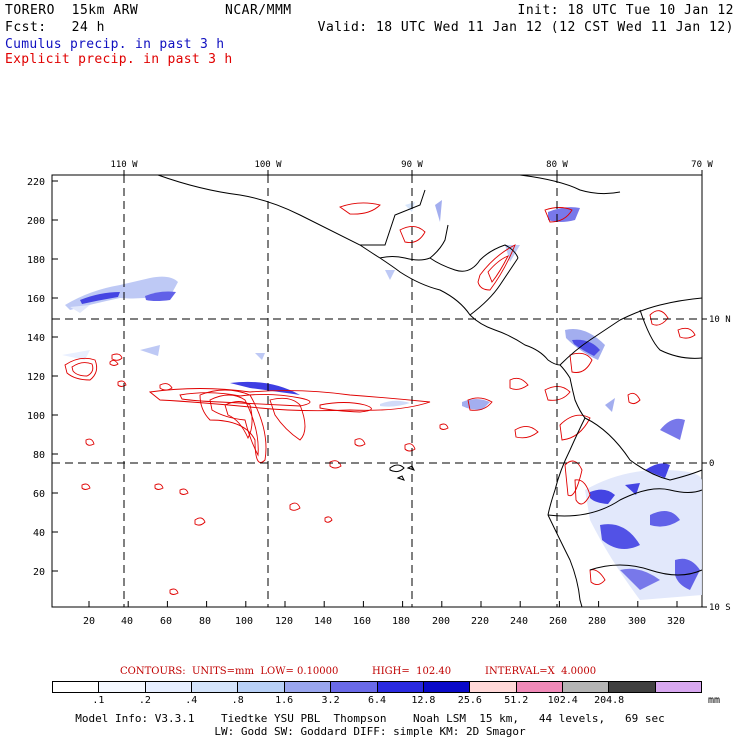 The image size is (740, 740). What do you see at coordinates (36, 299) in the screenshot?
I see `y-tick-label: 160` at bounding box center [36, 299].